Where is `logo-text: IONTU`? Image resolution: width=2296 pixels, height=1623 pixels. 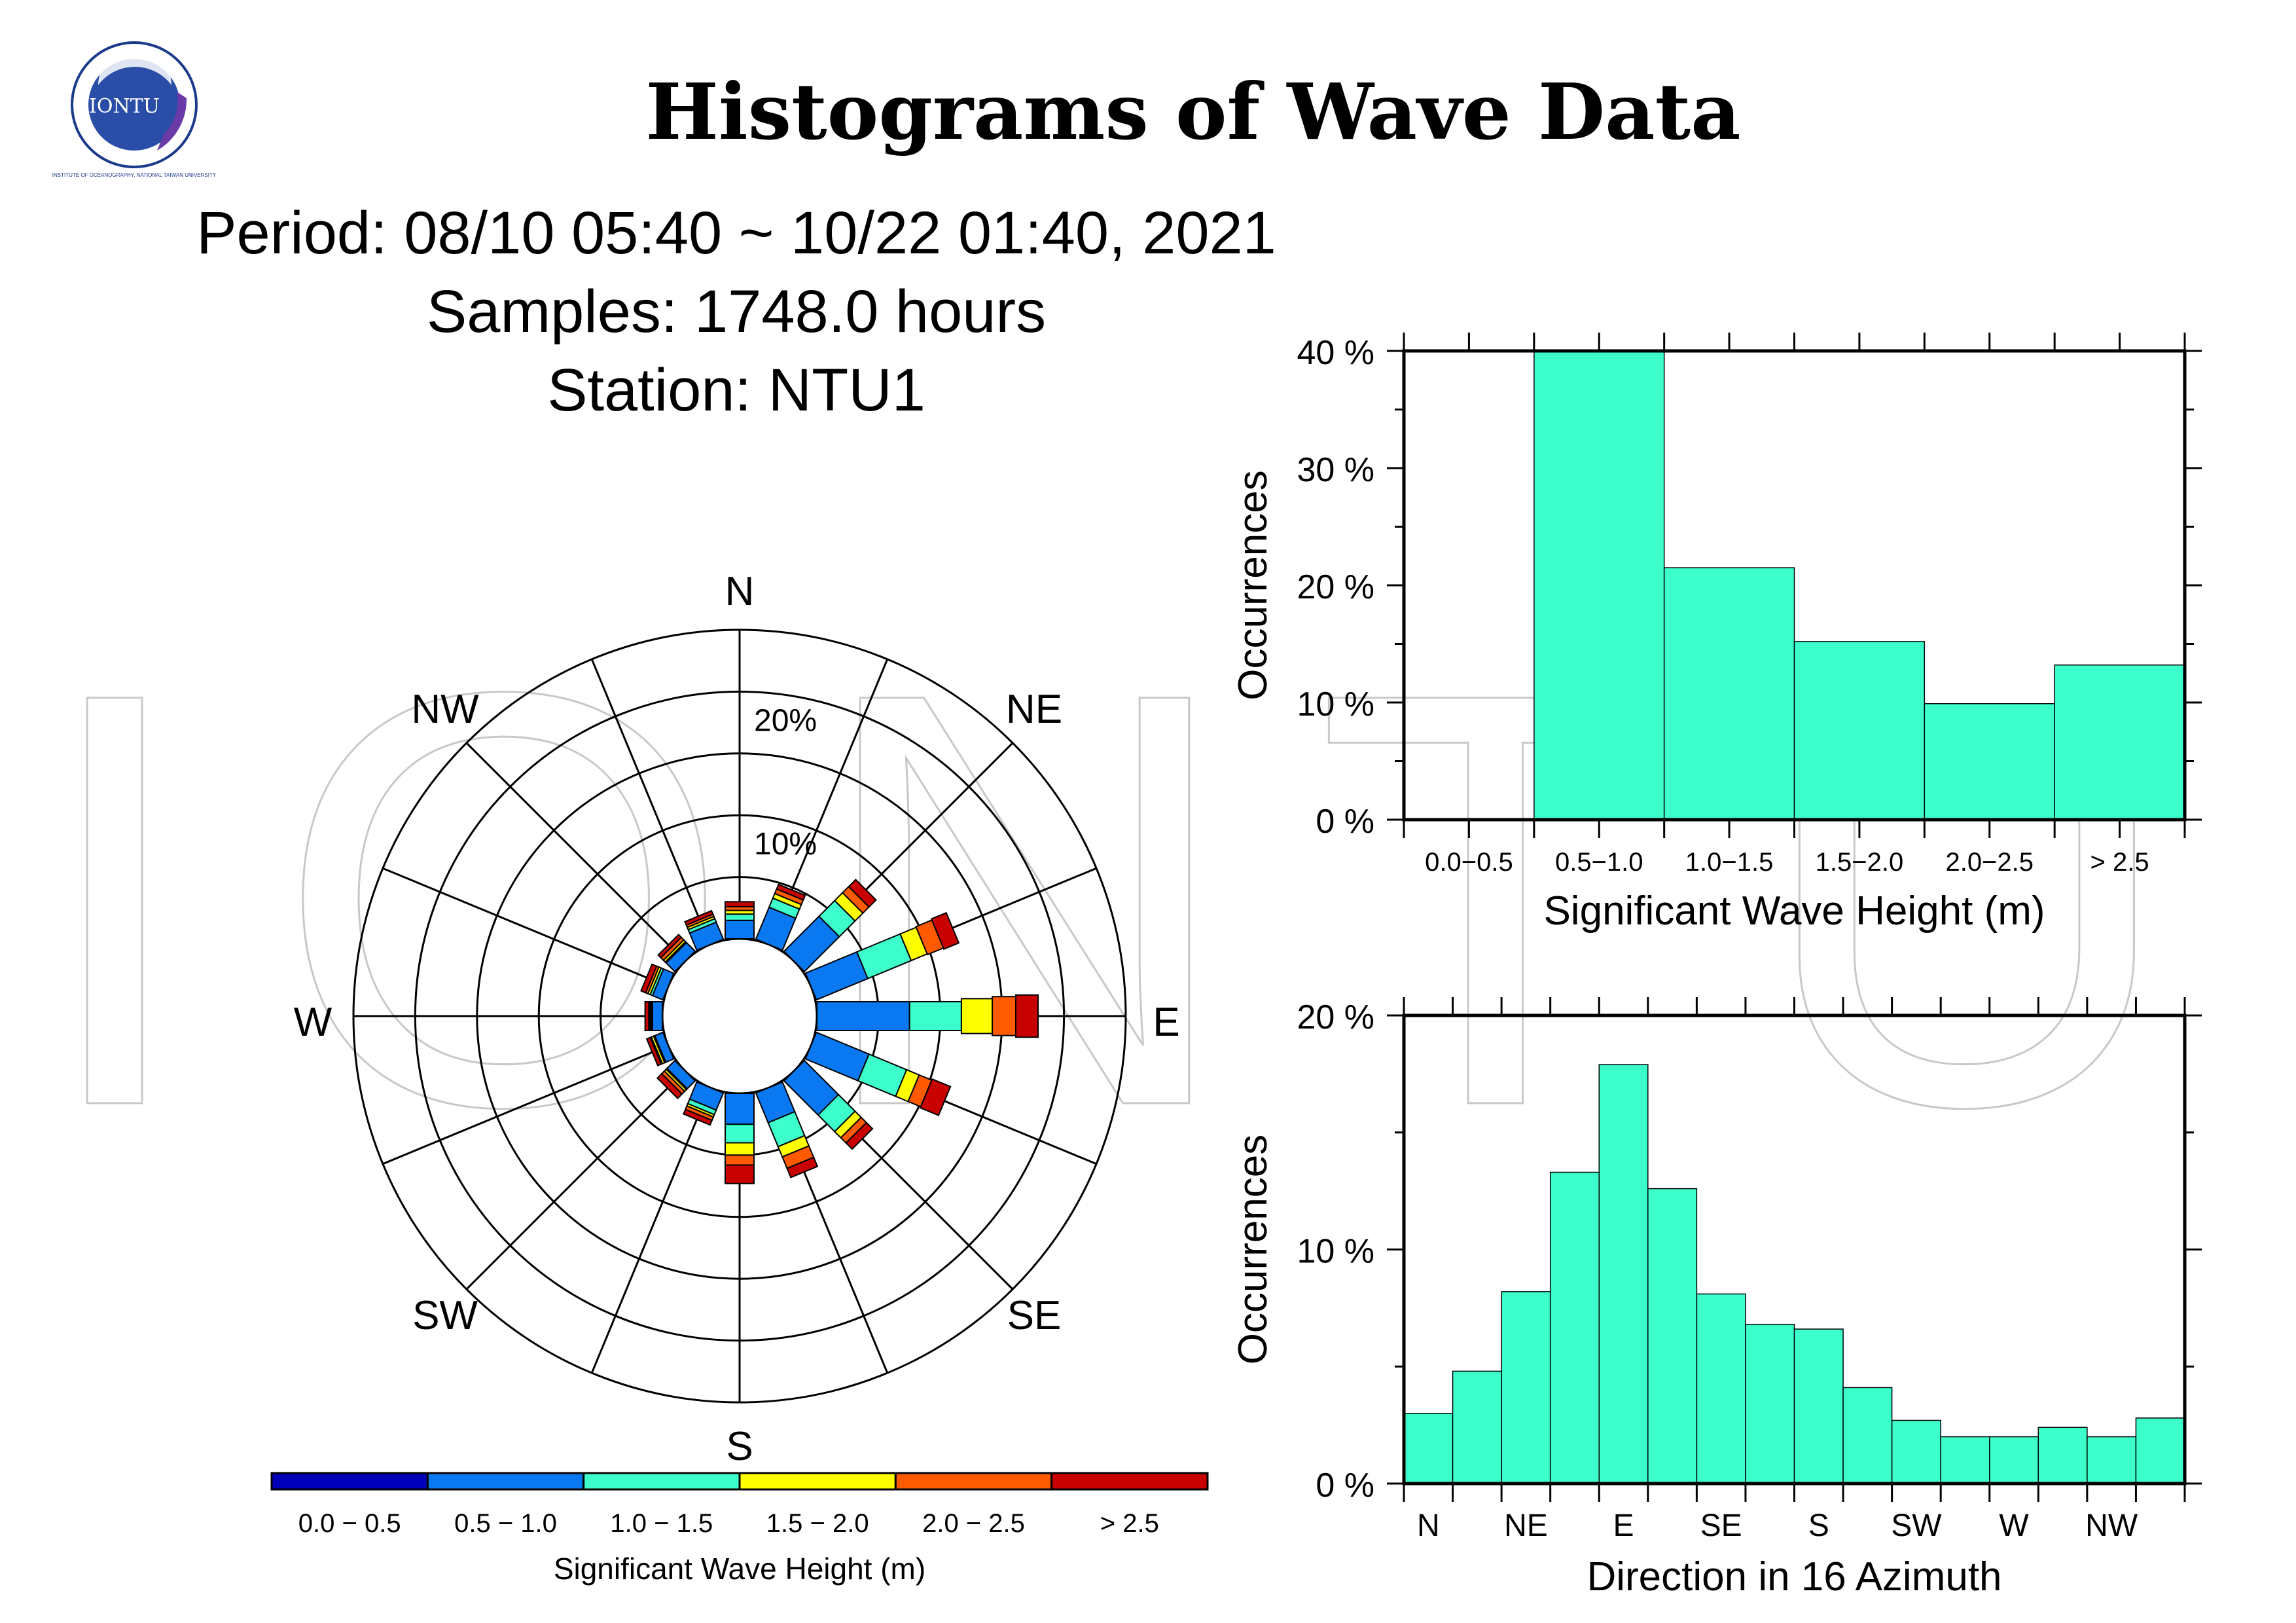 logo-text: IONTU is located at coordinates (124, 106).